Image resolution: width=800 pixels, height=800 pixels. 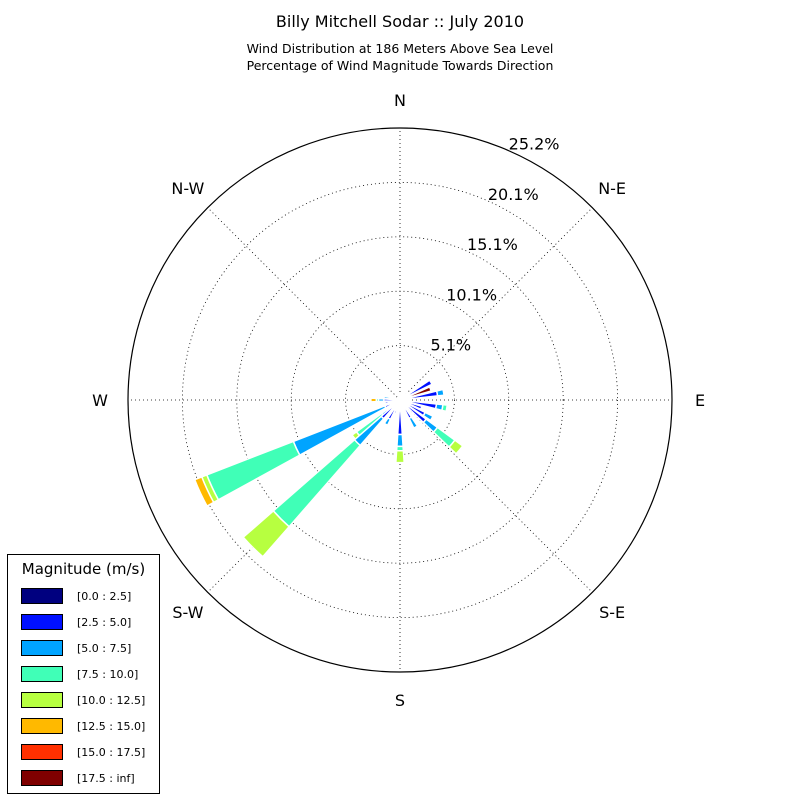 I want to click on legend-label: [2.5 : 5.0], so click(x=104, y=622).